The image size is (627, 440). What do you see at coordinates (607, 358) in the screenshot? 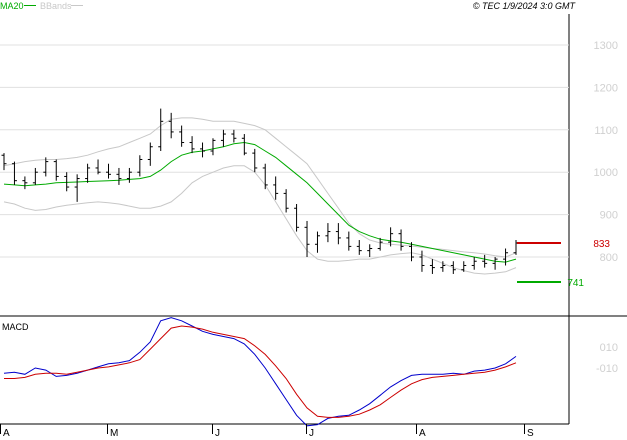
I see `macd-y-axis: 010 -010` at bounding box center [607, 358].